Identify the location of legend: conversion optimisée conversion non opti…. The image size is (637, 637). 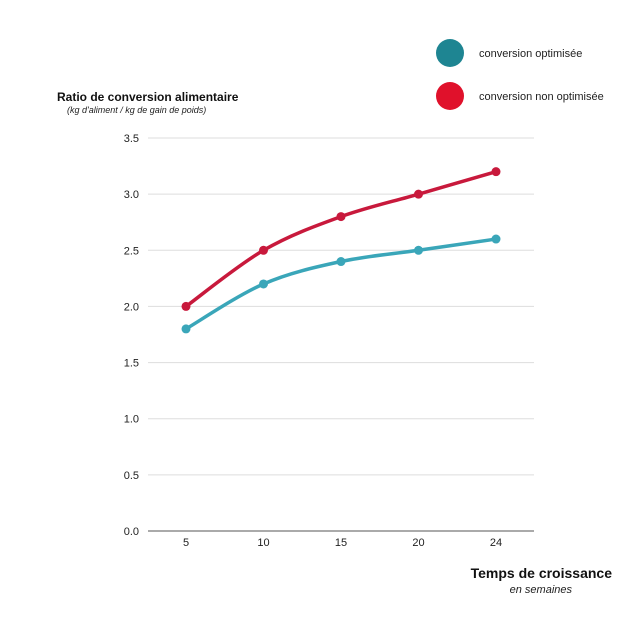
(520, 74).